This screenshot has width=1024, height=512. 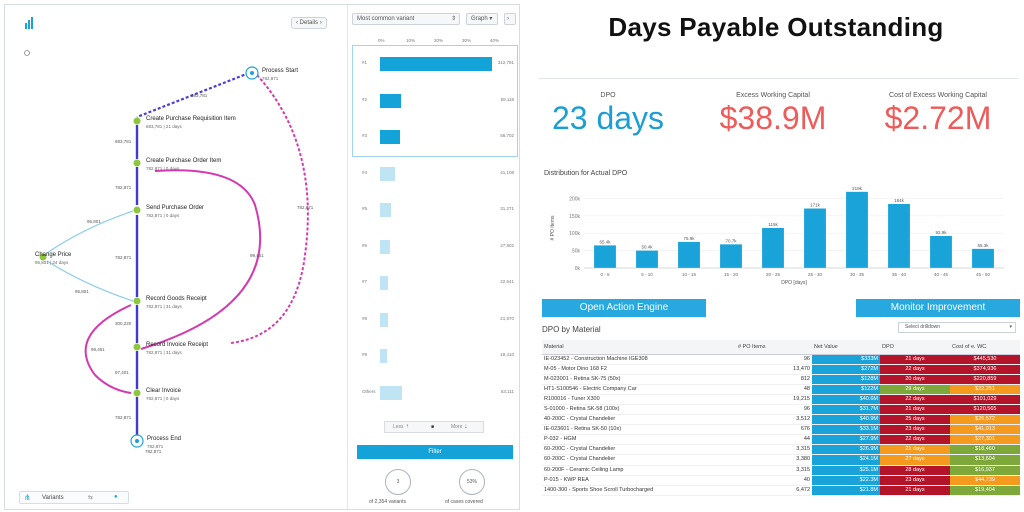 I want to click on edge-start-cpri, so click(x=193, y=95).